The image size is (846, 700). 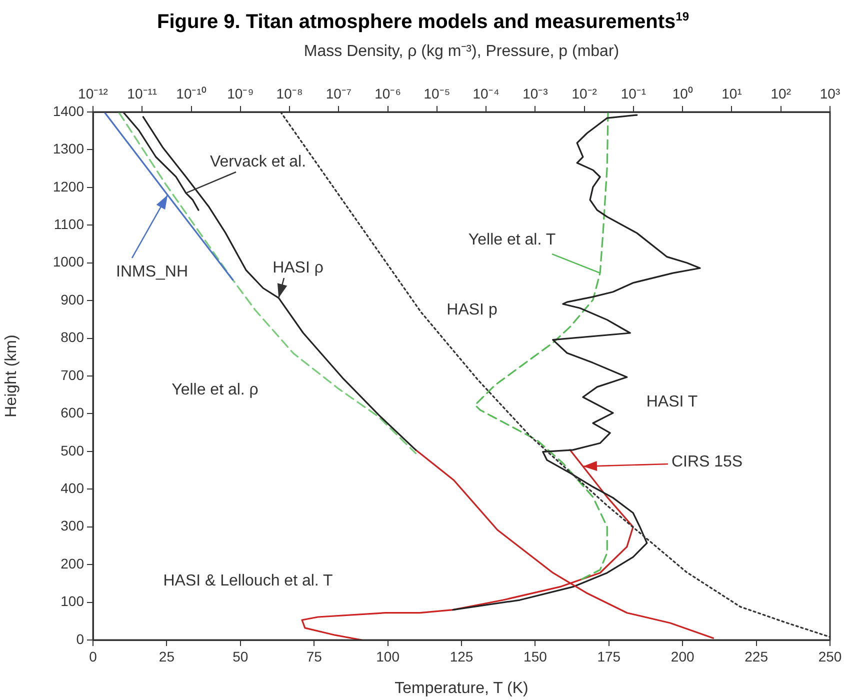 I want to click on series-label: HASI T, so click(x=672, y=401).